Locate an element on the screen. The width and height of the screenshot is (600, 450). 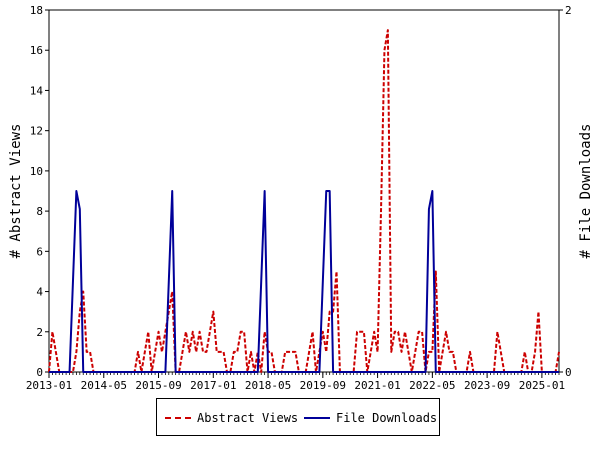
legend-item-abstract-views: Abstract Views is located at coordinates (231, 418).